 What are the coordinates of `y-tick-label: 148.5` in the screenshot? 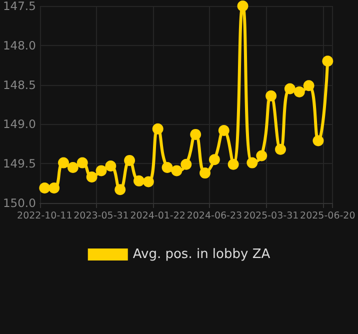 It's located at (19, 85).